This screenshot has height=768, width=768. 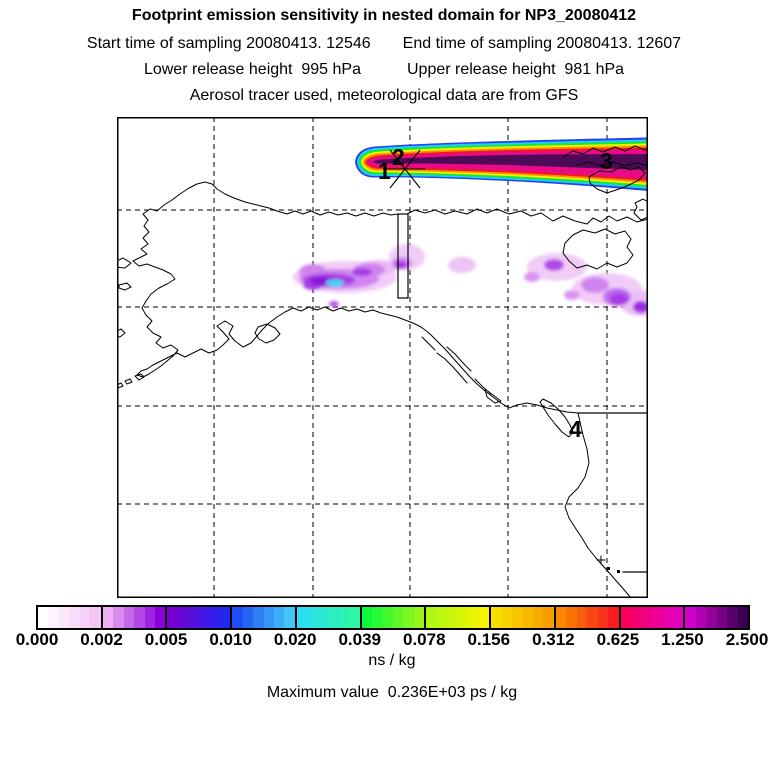 I want to click on max-value-text: Maximum value 0.236E+03 ps / kg, so click(x=392, y=692).